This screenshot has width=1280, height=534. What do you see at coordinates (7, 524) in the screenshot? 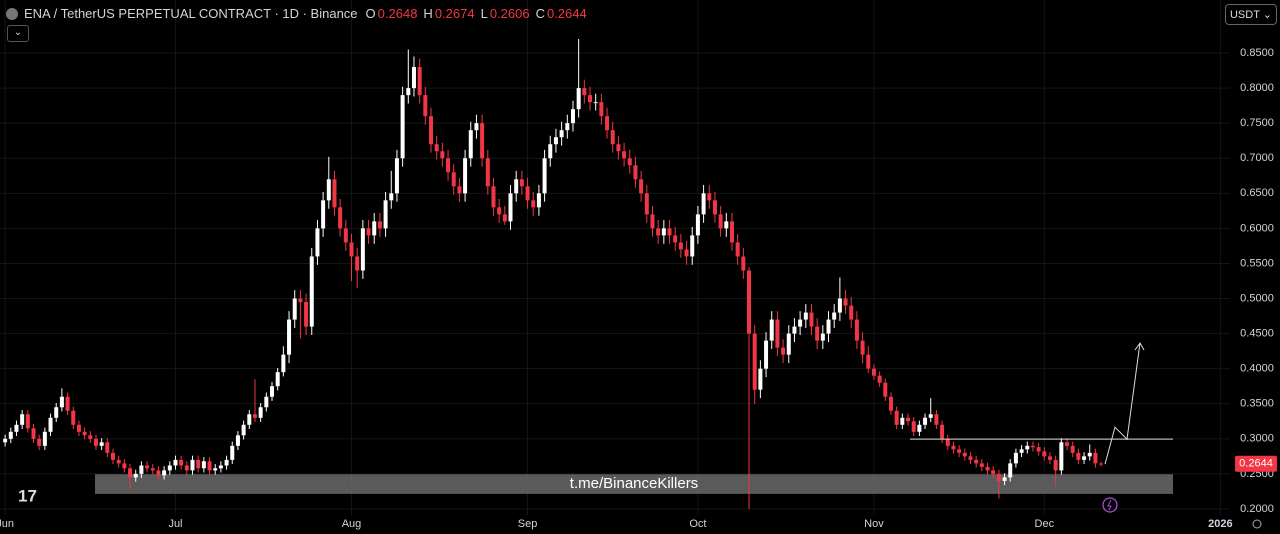
I see `x-tick-label: Jun` at bounding box center [7, 524].